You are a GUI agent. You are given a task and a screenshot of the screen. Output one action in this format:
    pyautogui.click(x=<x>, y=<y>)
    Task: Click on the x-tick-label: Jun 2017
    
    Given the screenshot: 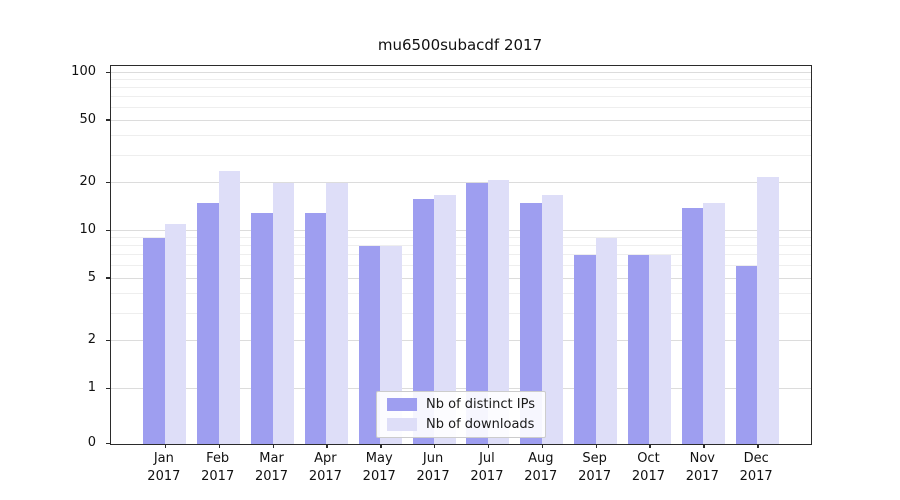 What is the action you would take?
    pyautogui.click(x=433, y=467)
    